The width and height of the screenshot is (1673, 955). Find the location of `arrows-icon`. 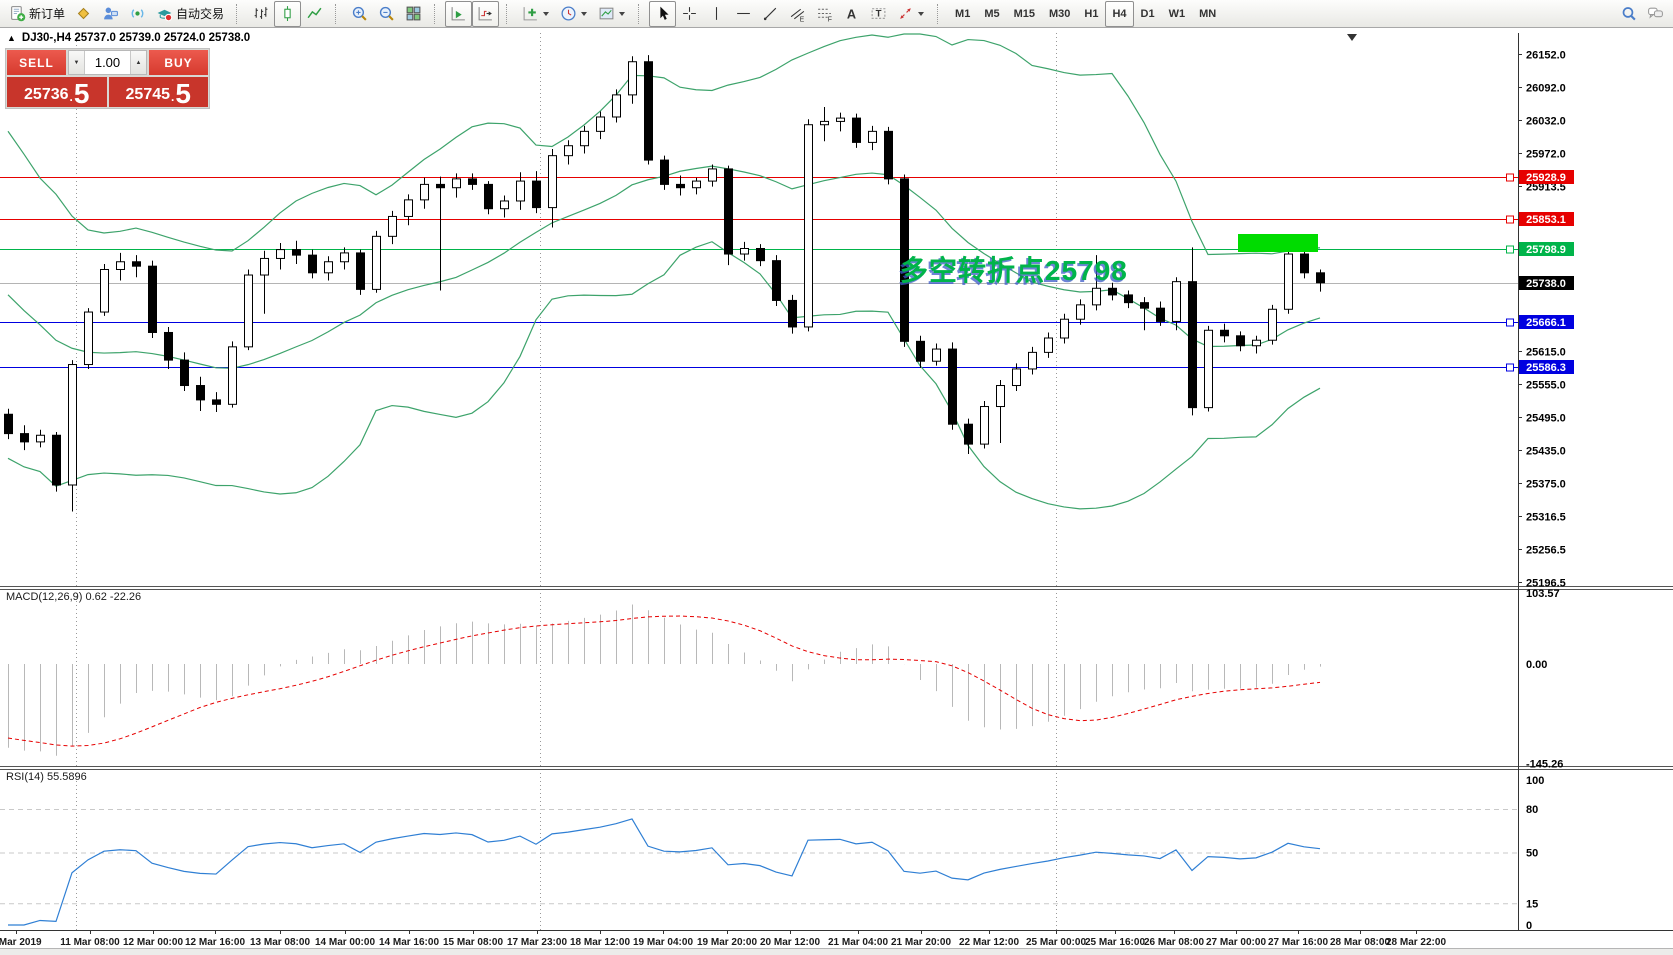

arrows-icon is located at coordinates (905, 13).